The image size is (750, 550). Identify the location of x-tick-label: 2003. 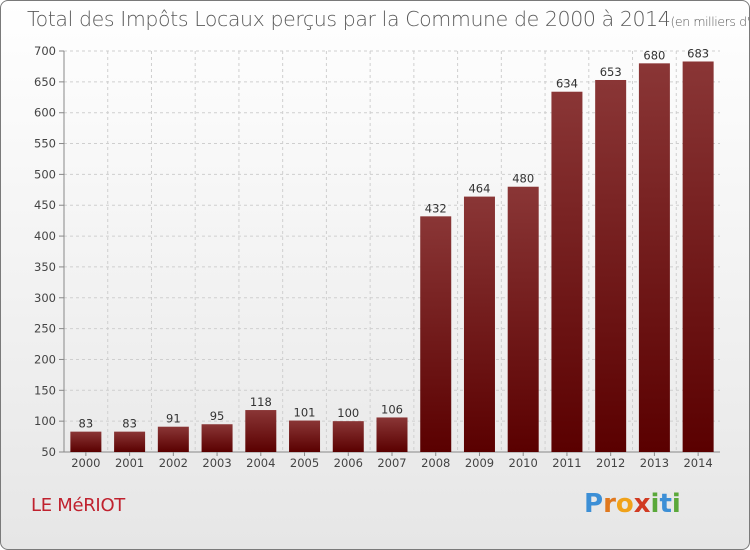
(216, 463).